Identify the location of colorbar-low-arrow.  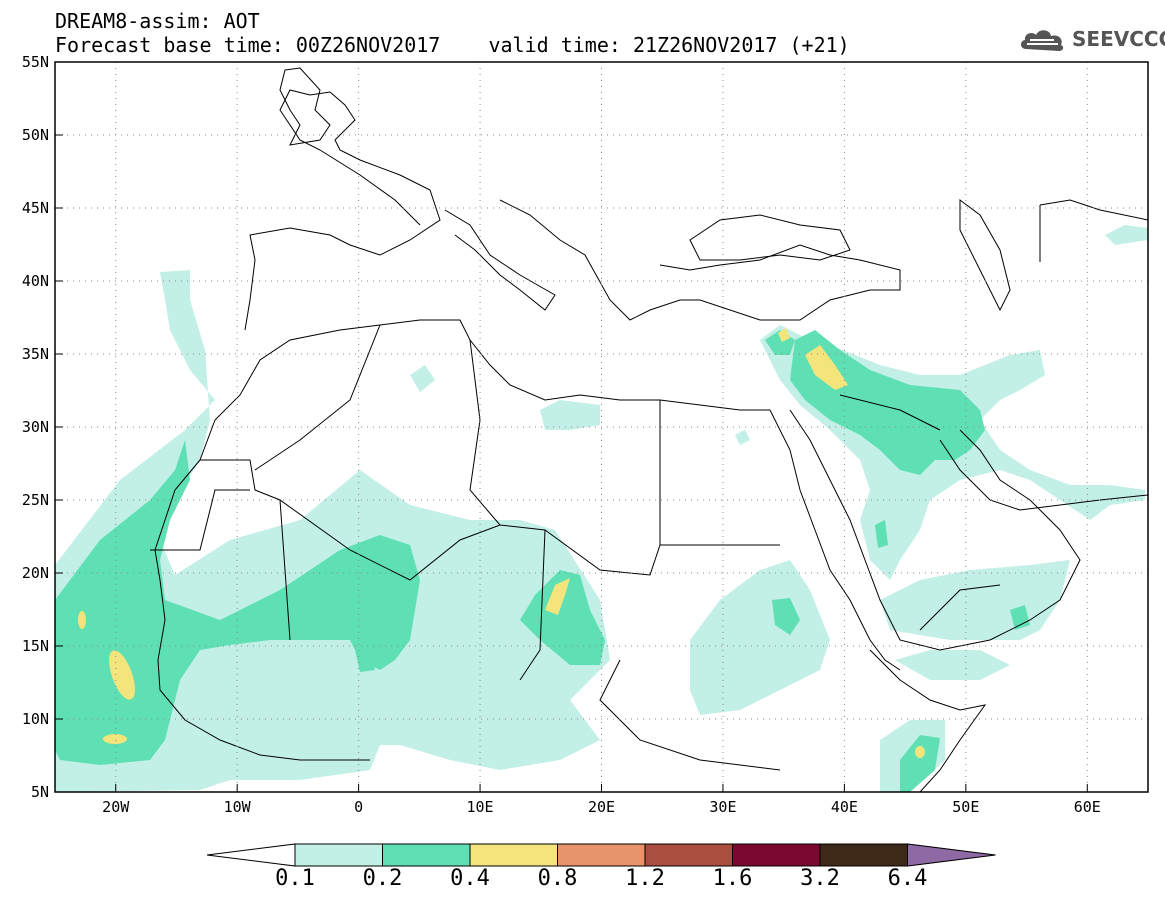
(251, 855).